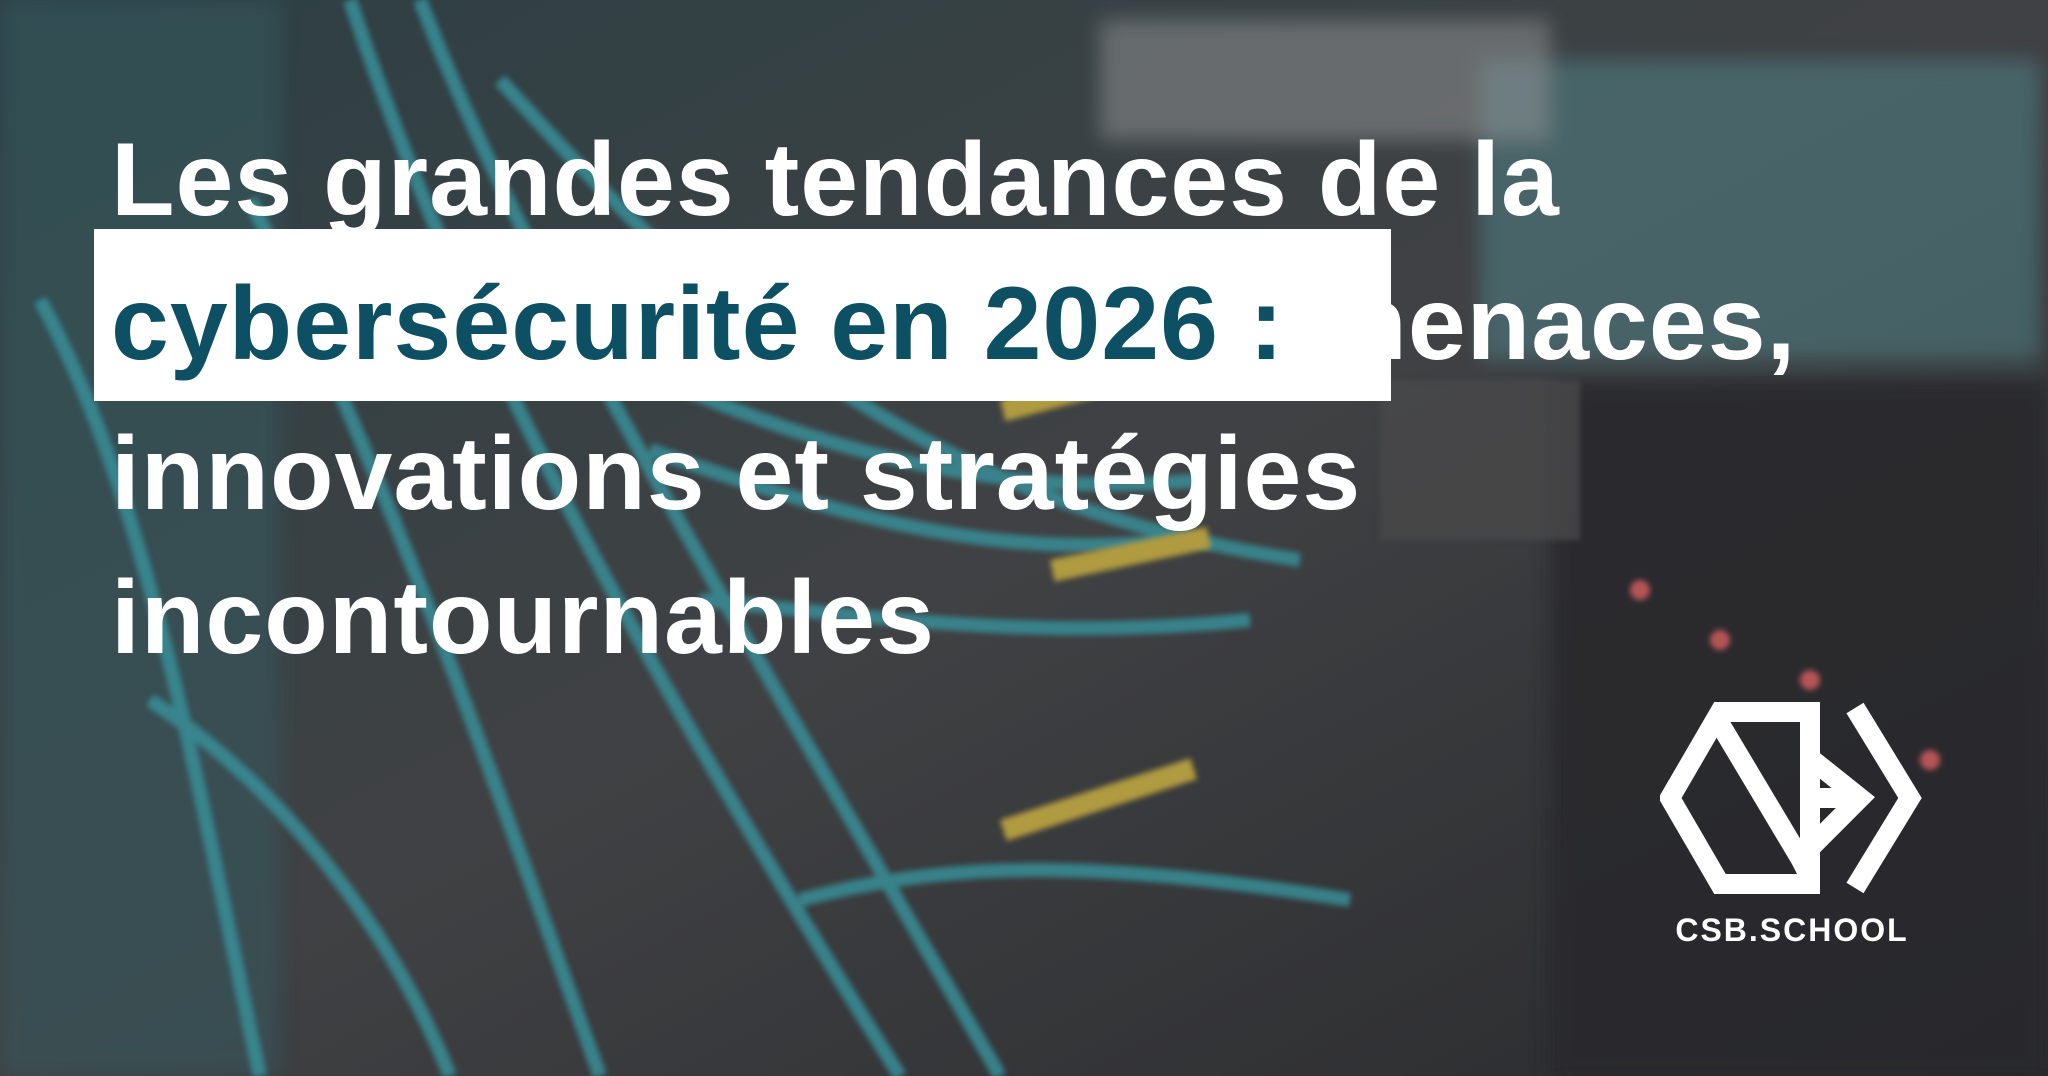 This screenshot has height=1076, width=2048. What do you see at coordinates (698, 324) in the screenshot?
I see `title-highlight-text: cybersécurité en 2026 :` at bounding box center [698, 324].